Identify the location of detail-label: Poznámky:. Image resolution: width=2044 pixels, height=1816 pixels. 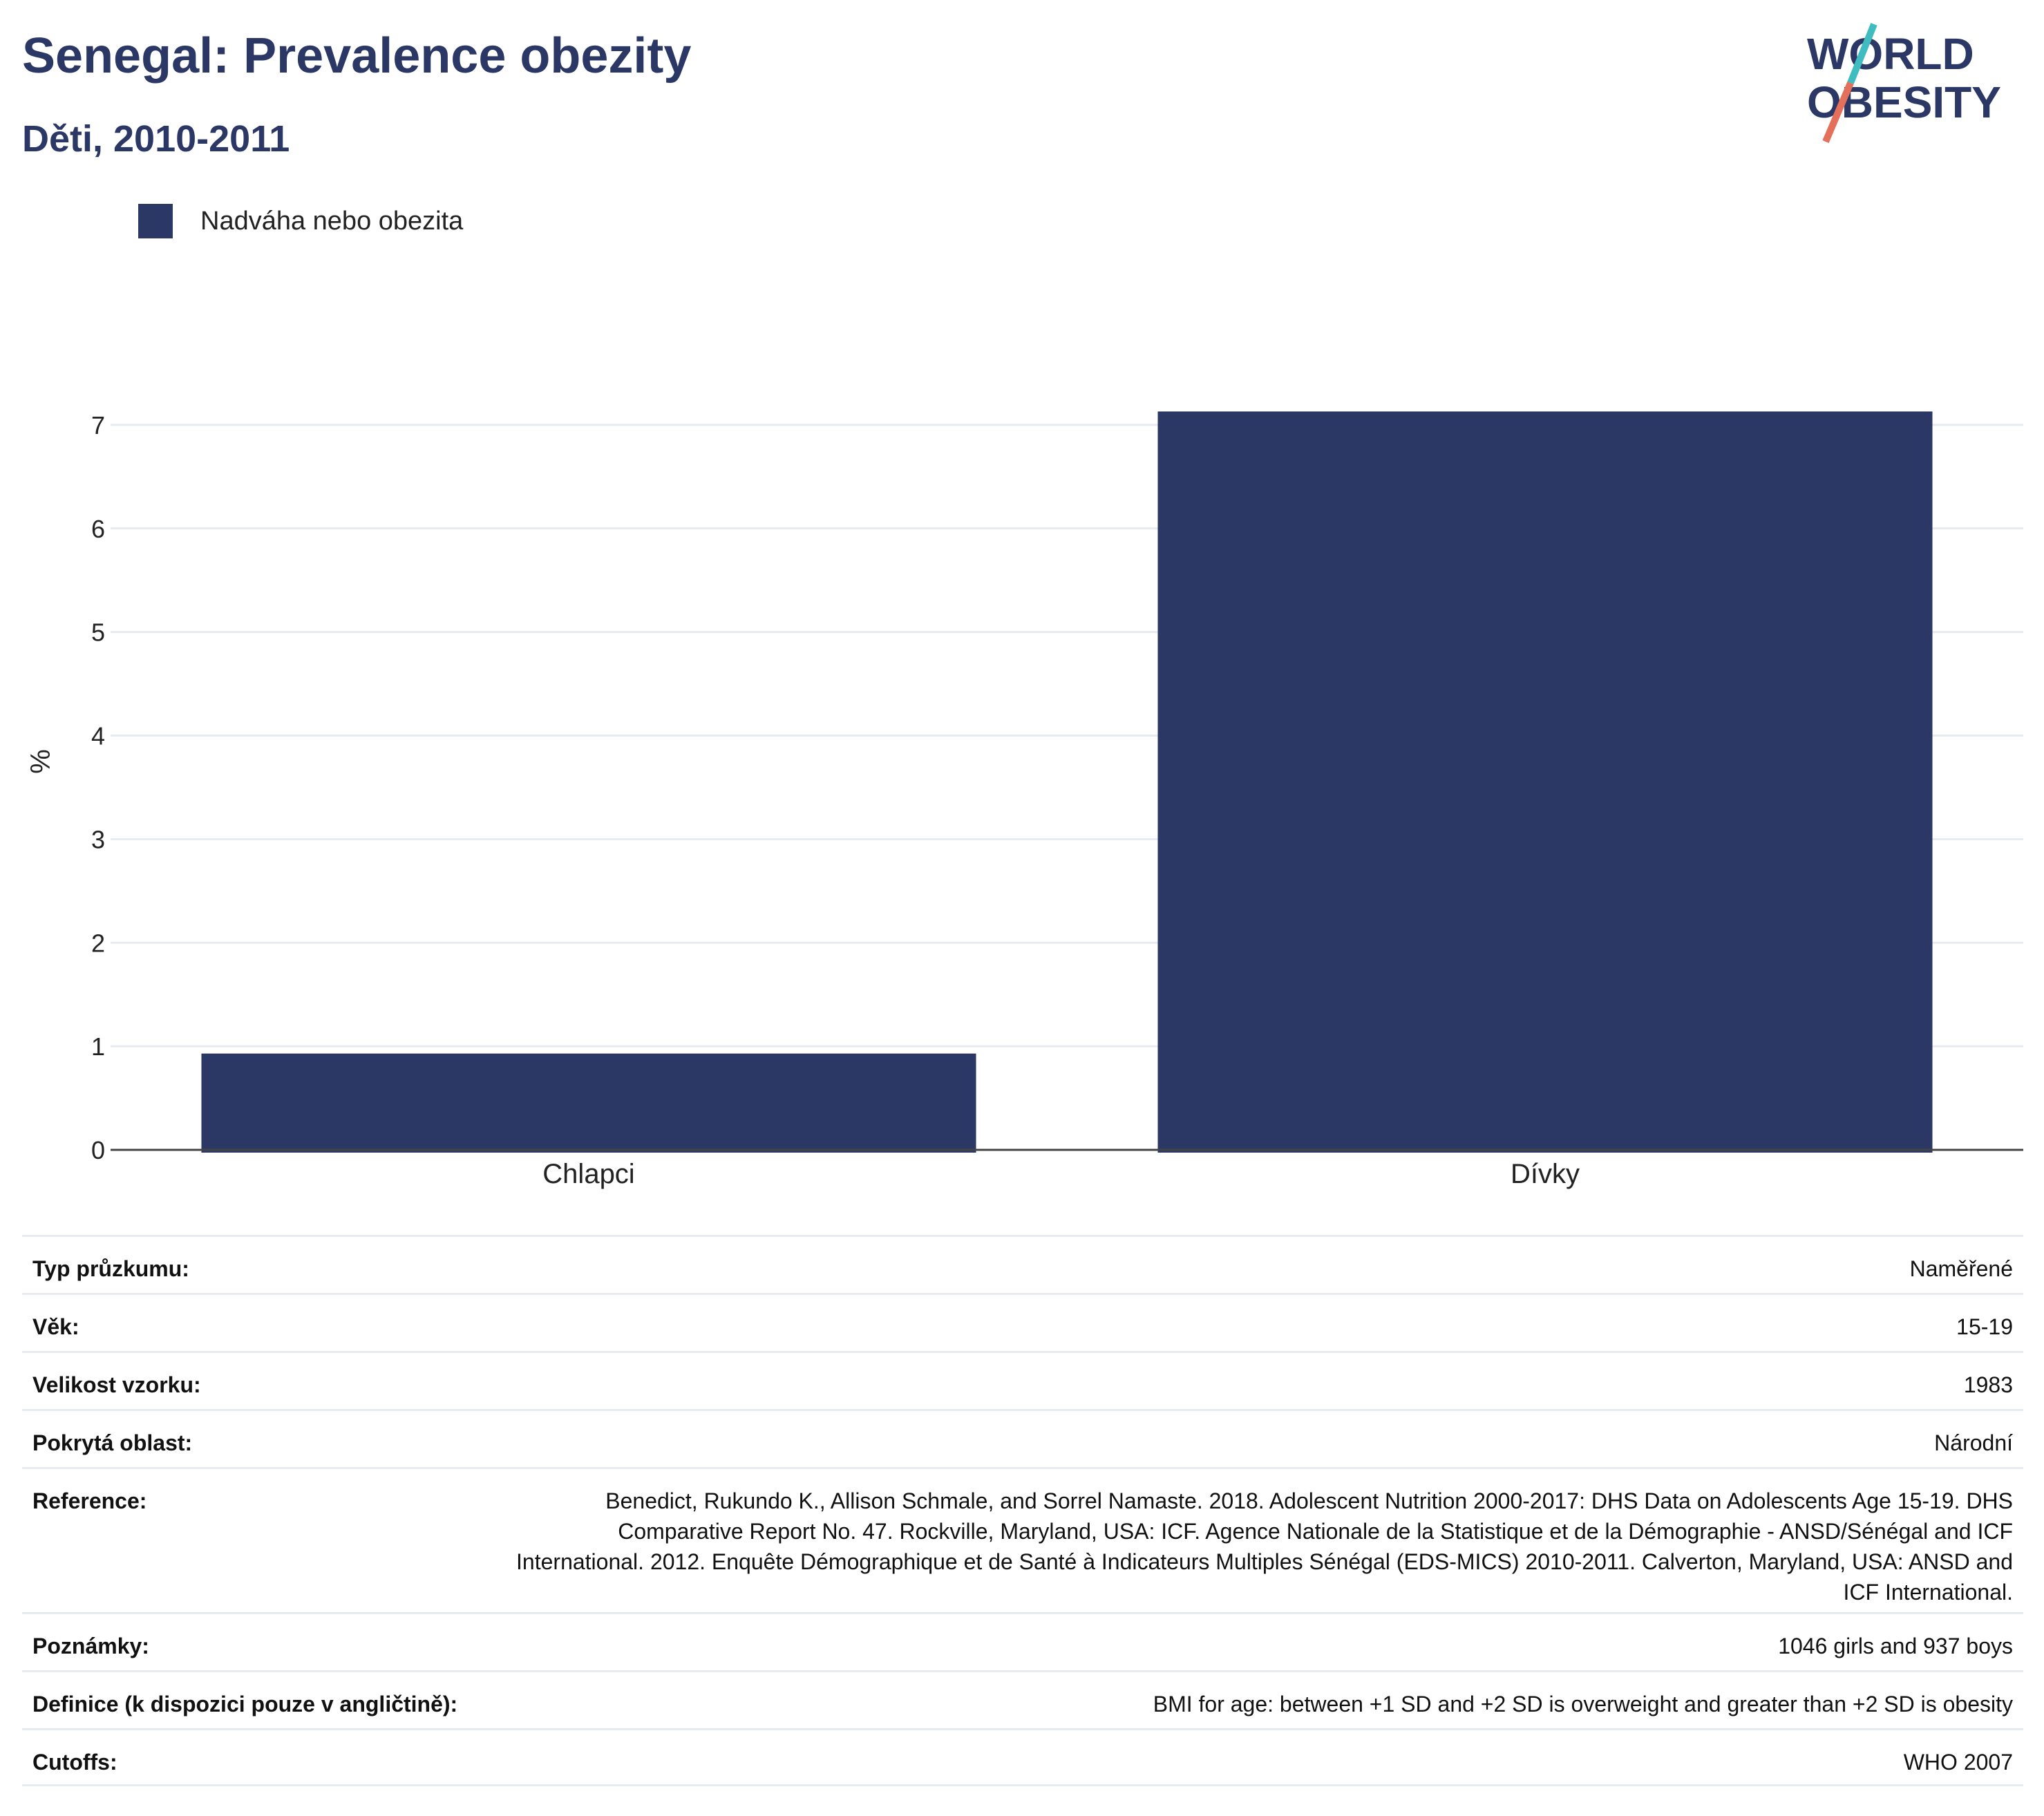
(91, 1646).